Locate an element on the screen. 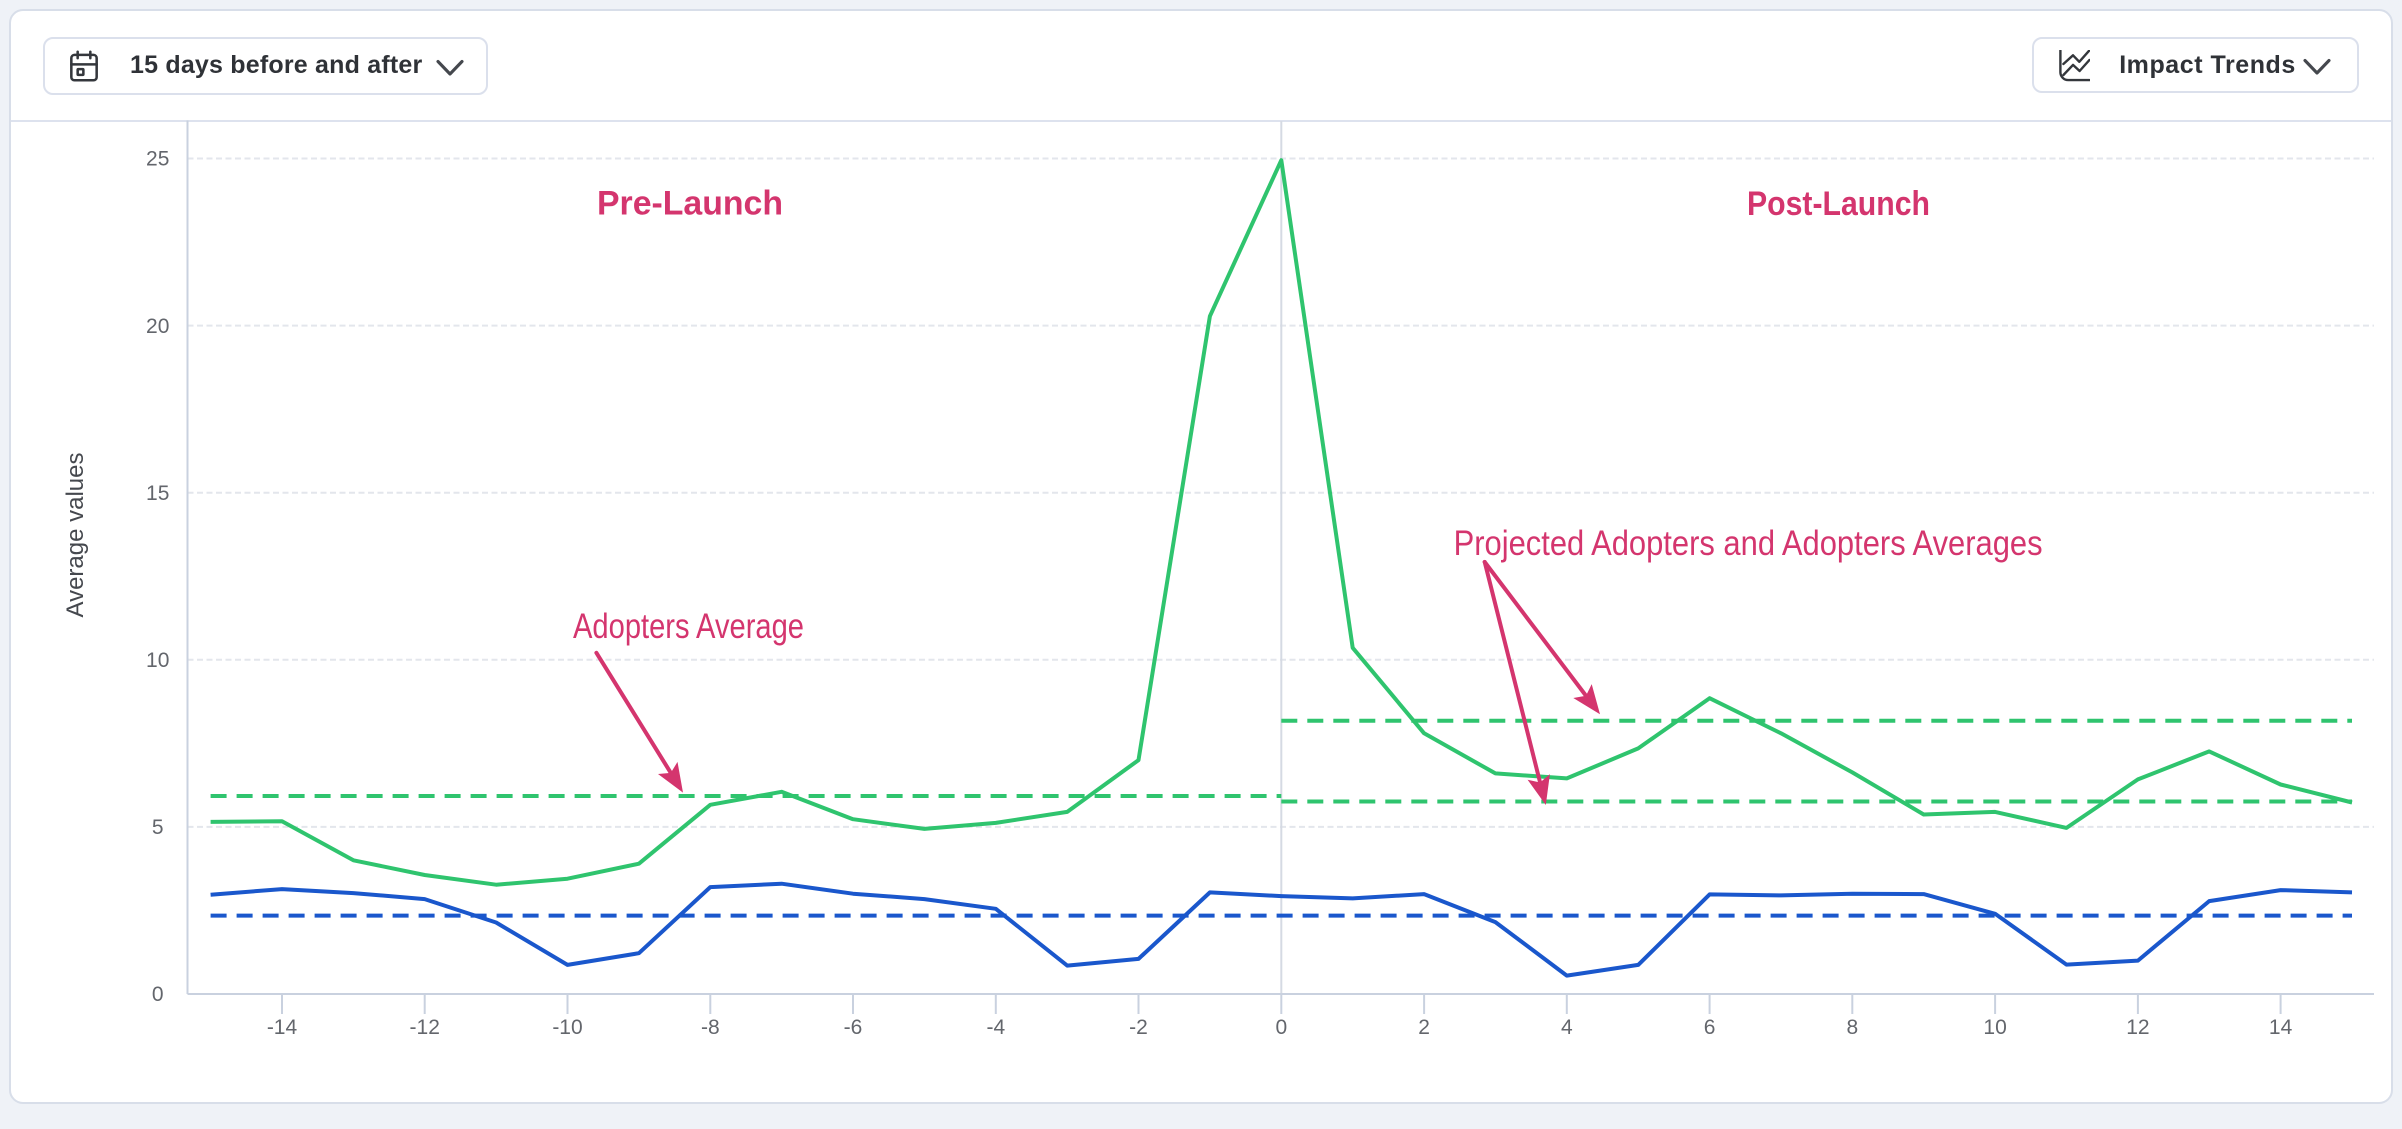 The height and width of the screenshot is (1129, 2402). svg-text: -10 is located at coordinates (567, 1027).